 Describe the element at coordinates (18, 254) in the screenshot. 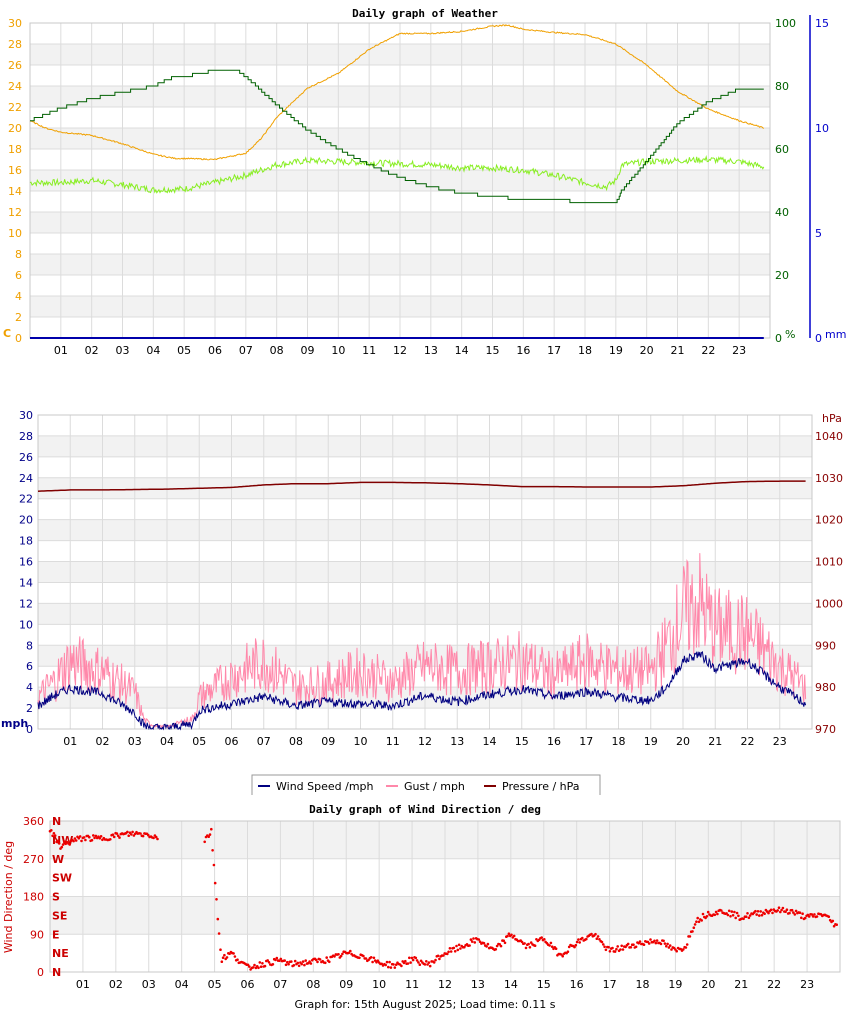

I see `y-left-tick: 8` at that location.